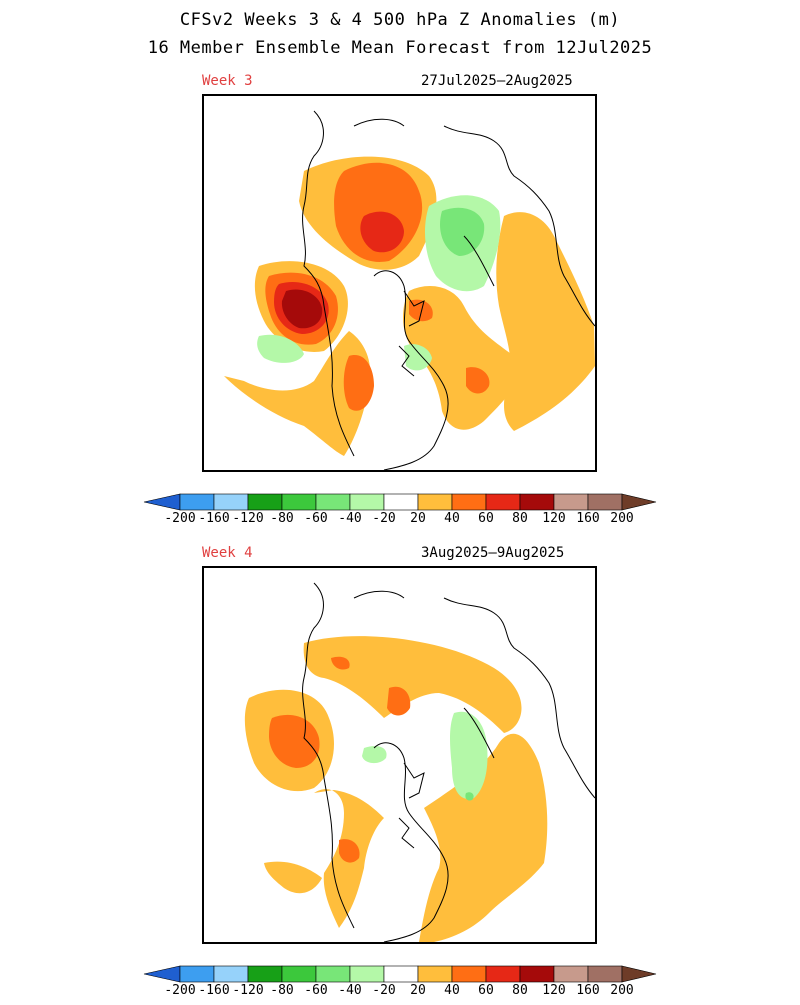  Describe the element at coordinates (316, 518) in the screenshot. I see `cb1-tick: -60` at that location.